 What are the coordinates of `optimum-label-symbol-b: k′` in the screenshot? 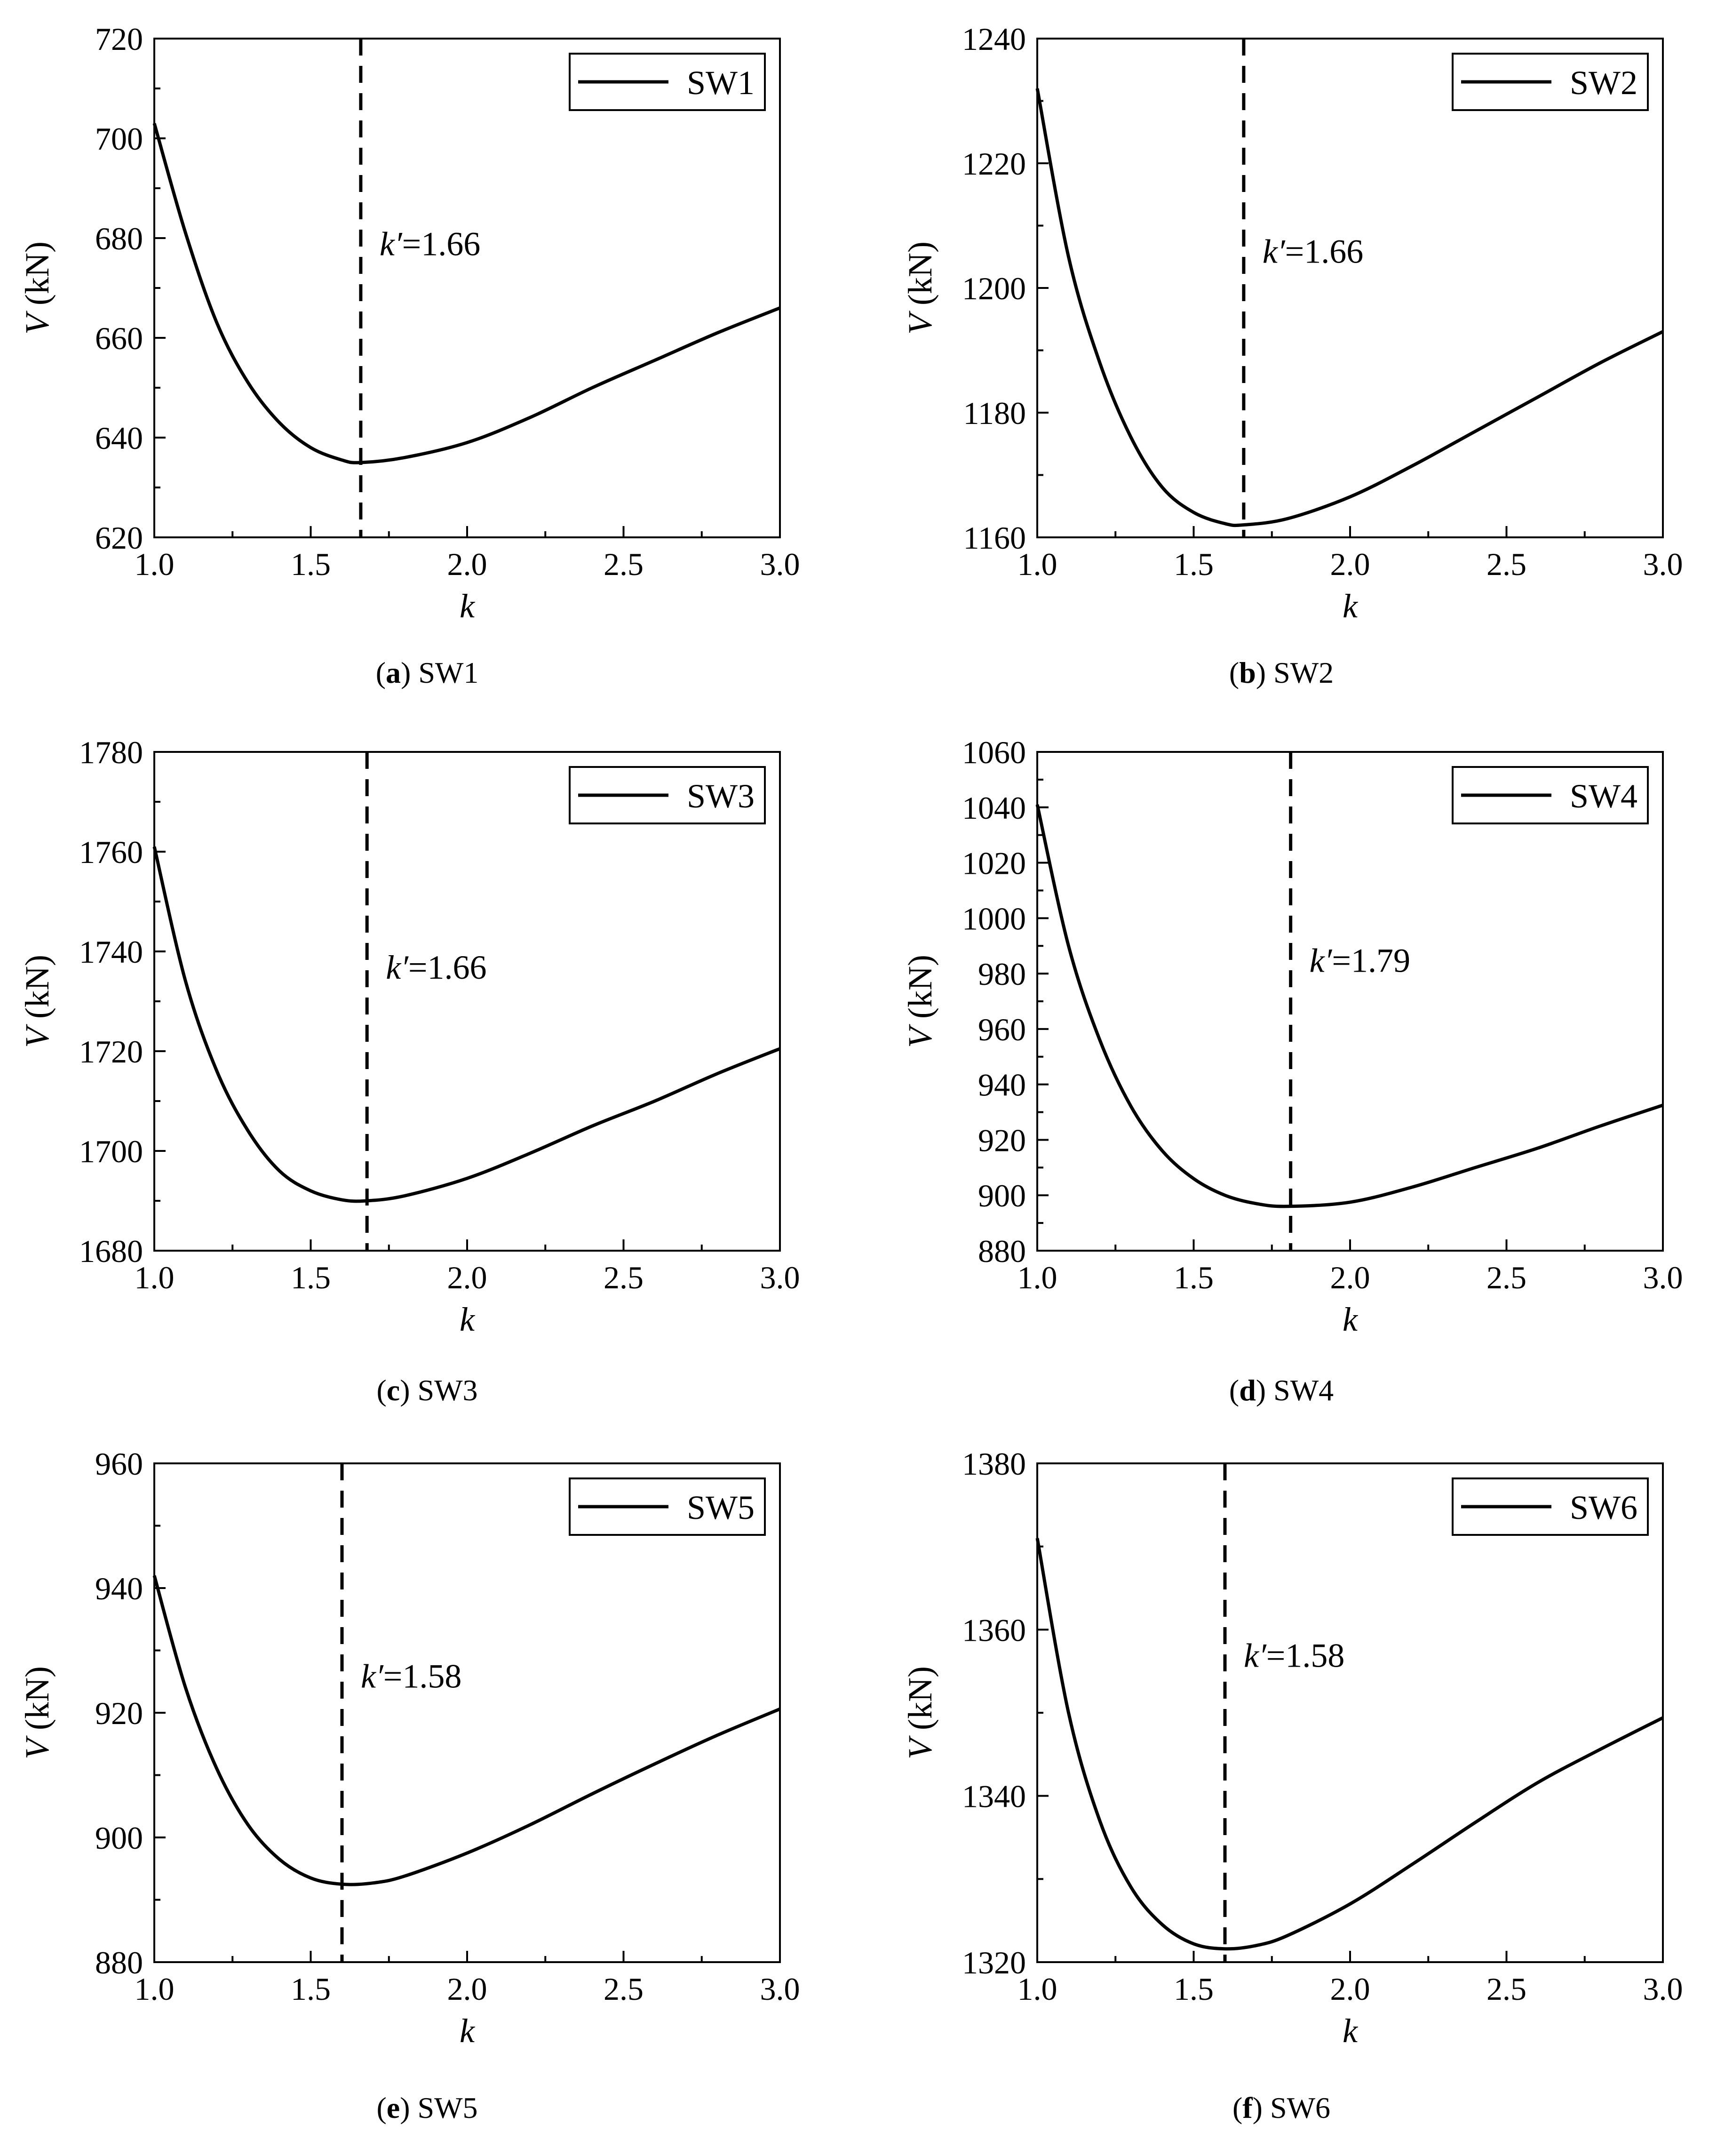 It's located at (1274, 252).